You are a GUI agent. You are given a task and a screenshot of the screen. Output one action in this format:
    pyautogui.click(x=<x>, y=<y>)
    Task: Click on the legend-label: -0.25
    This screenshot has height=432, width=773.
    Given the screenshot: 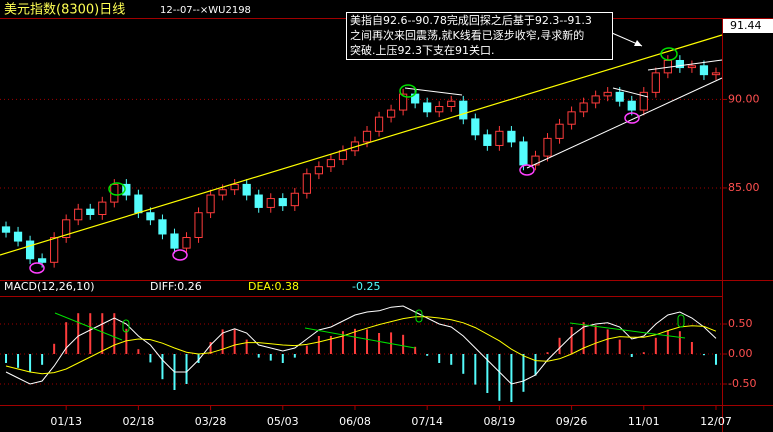 What is the action you would take?
    pyautogui.click(x=366, y=286)
    